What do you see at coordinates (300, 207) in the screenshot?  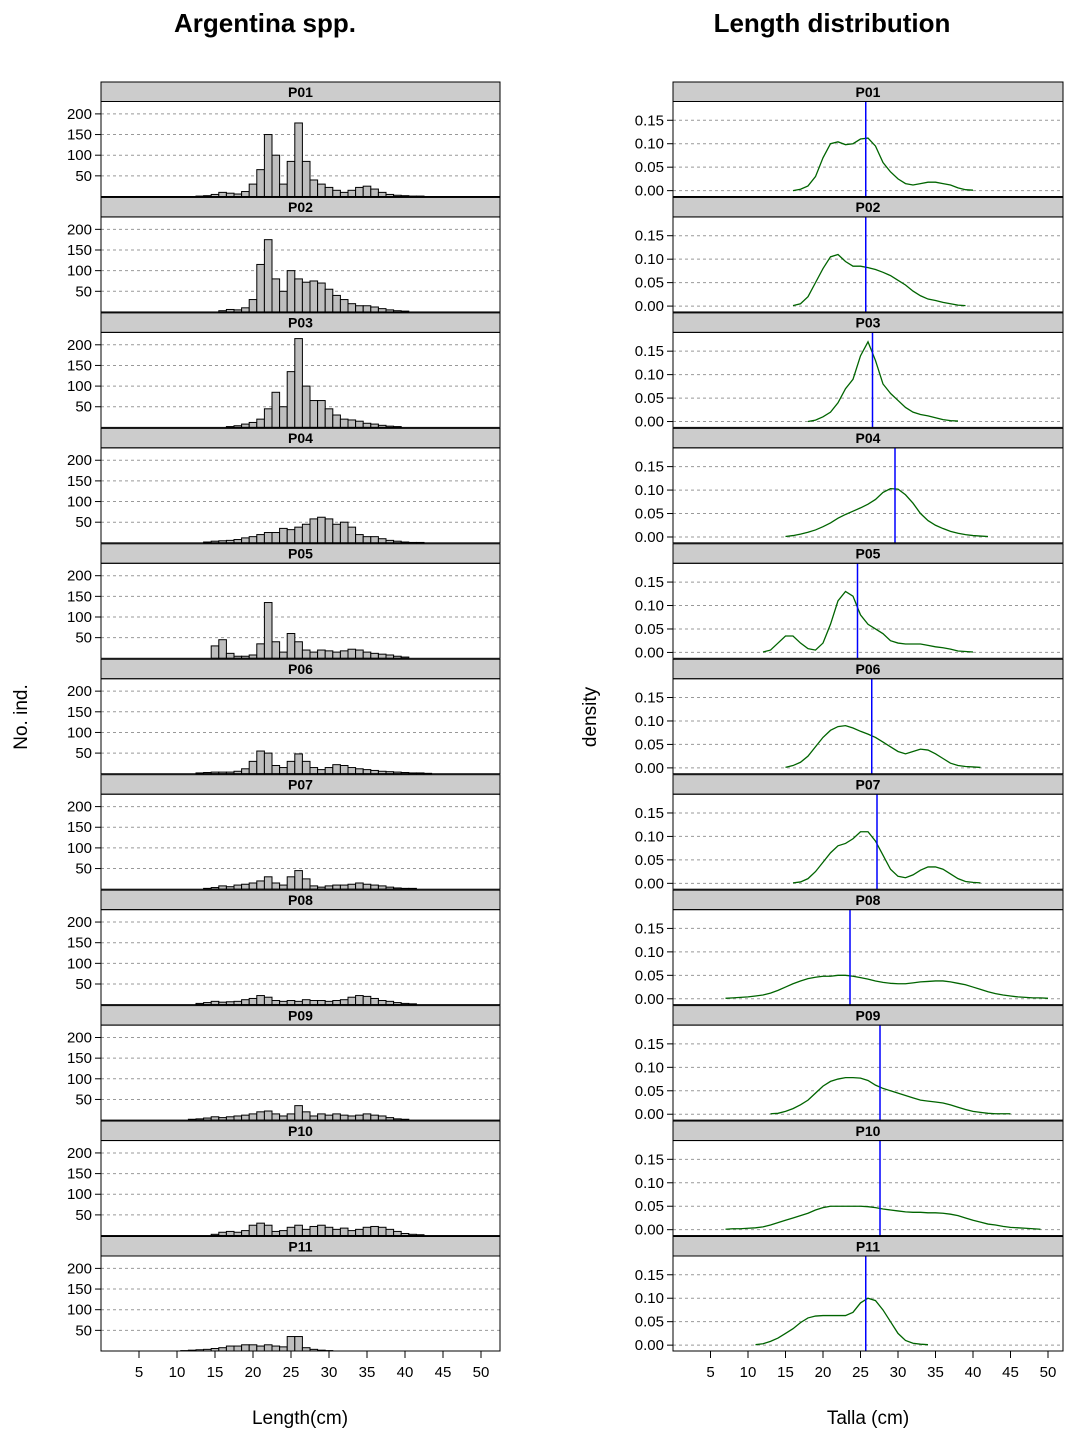 I see `panel-label: P02` at bounding box center [300, 207].